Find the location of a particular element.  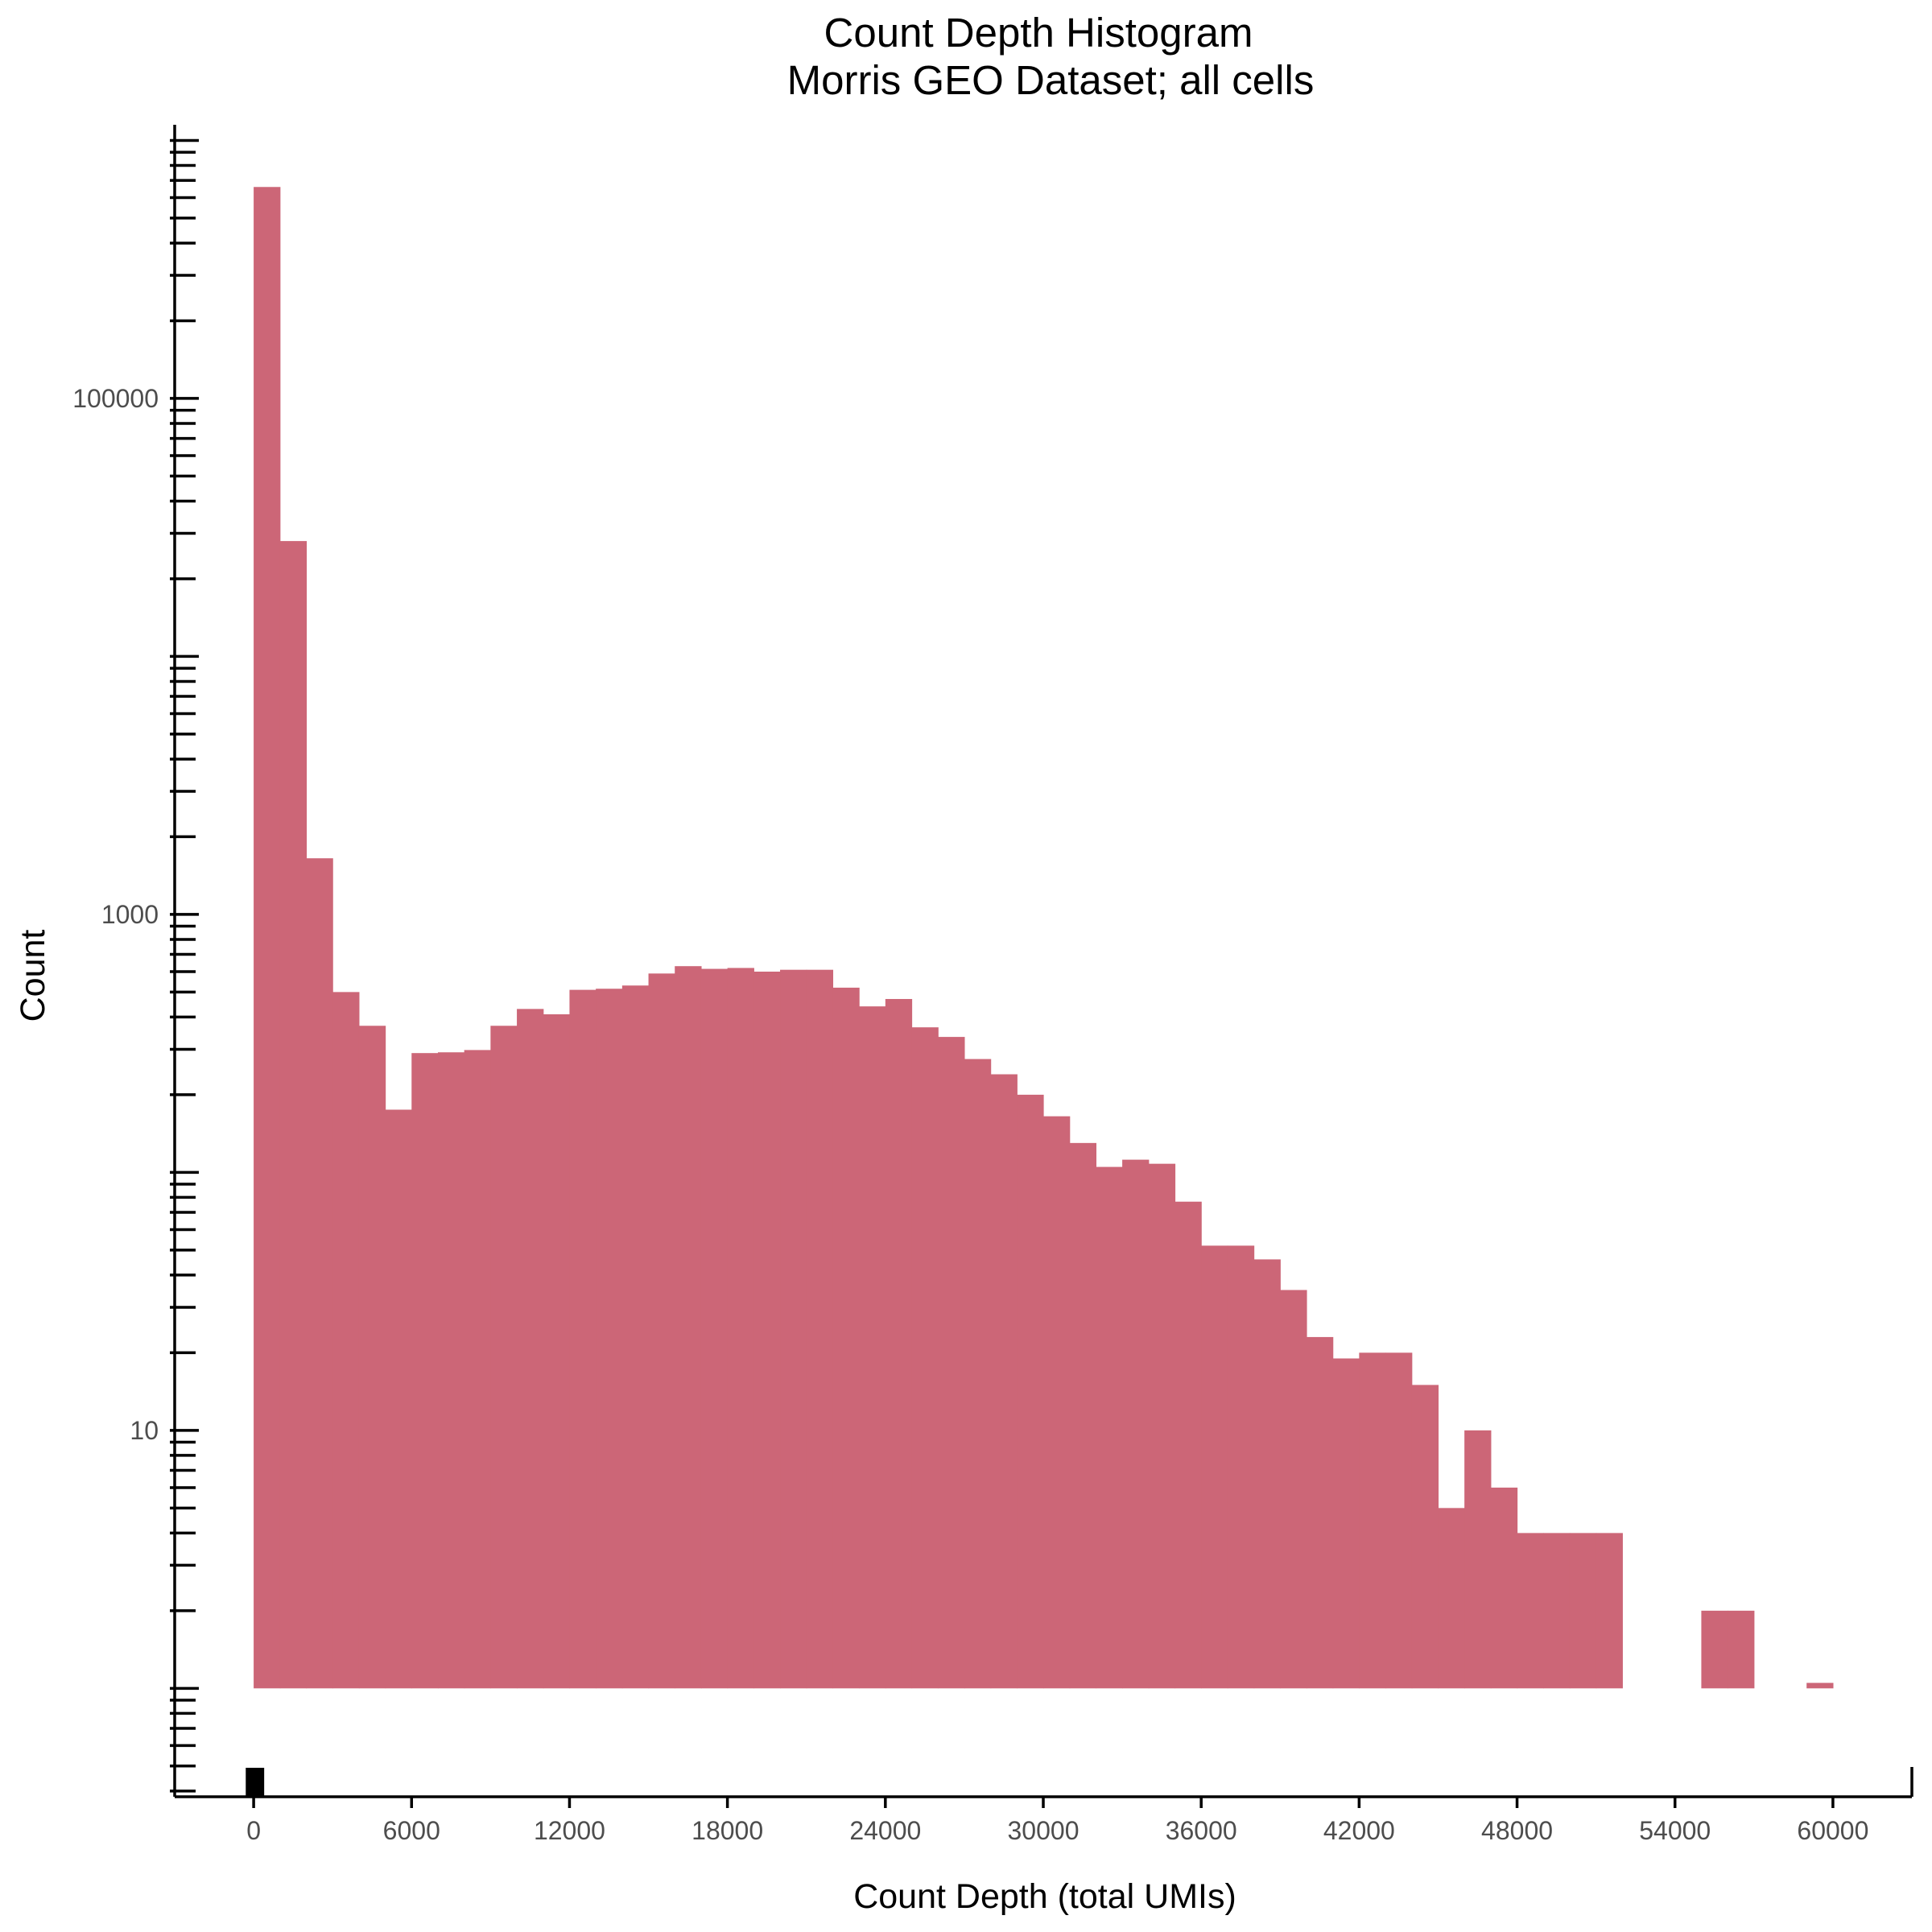

x-tick-label: 60000 is located at coordinates (1832, 1830).